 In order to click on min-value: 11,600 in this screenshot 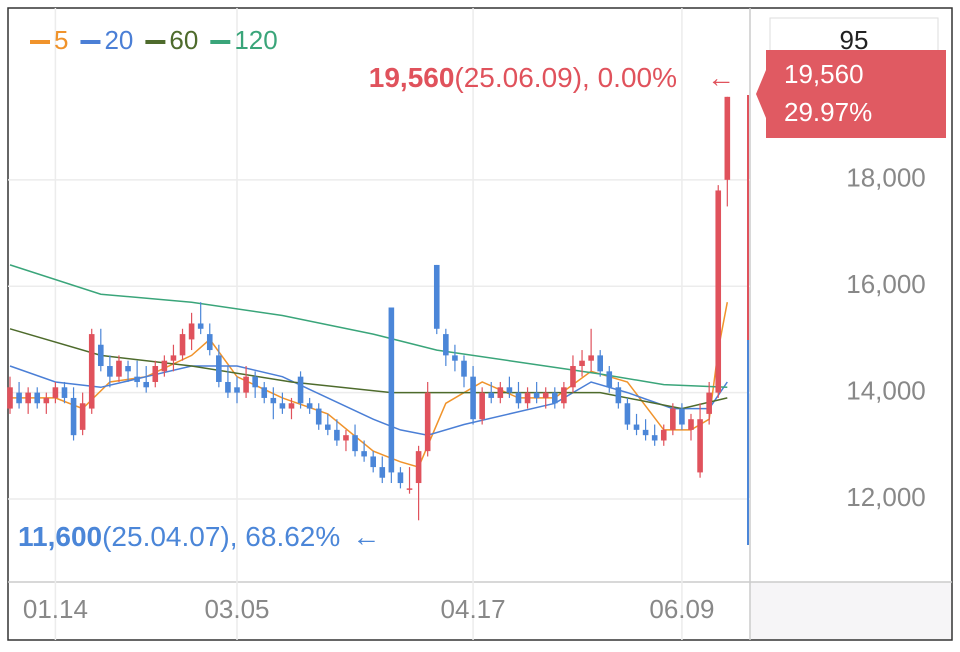, I will do `click(60, 536)`.